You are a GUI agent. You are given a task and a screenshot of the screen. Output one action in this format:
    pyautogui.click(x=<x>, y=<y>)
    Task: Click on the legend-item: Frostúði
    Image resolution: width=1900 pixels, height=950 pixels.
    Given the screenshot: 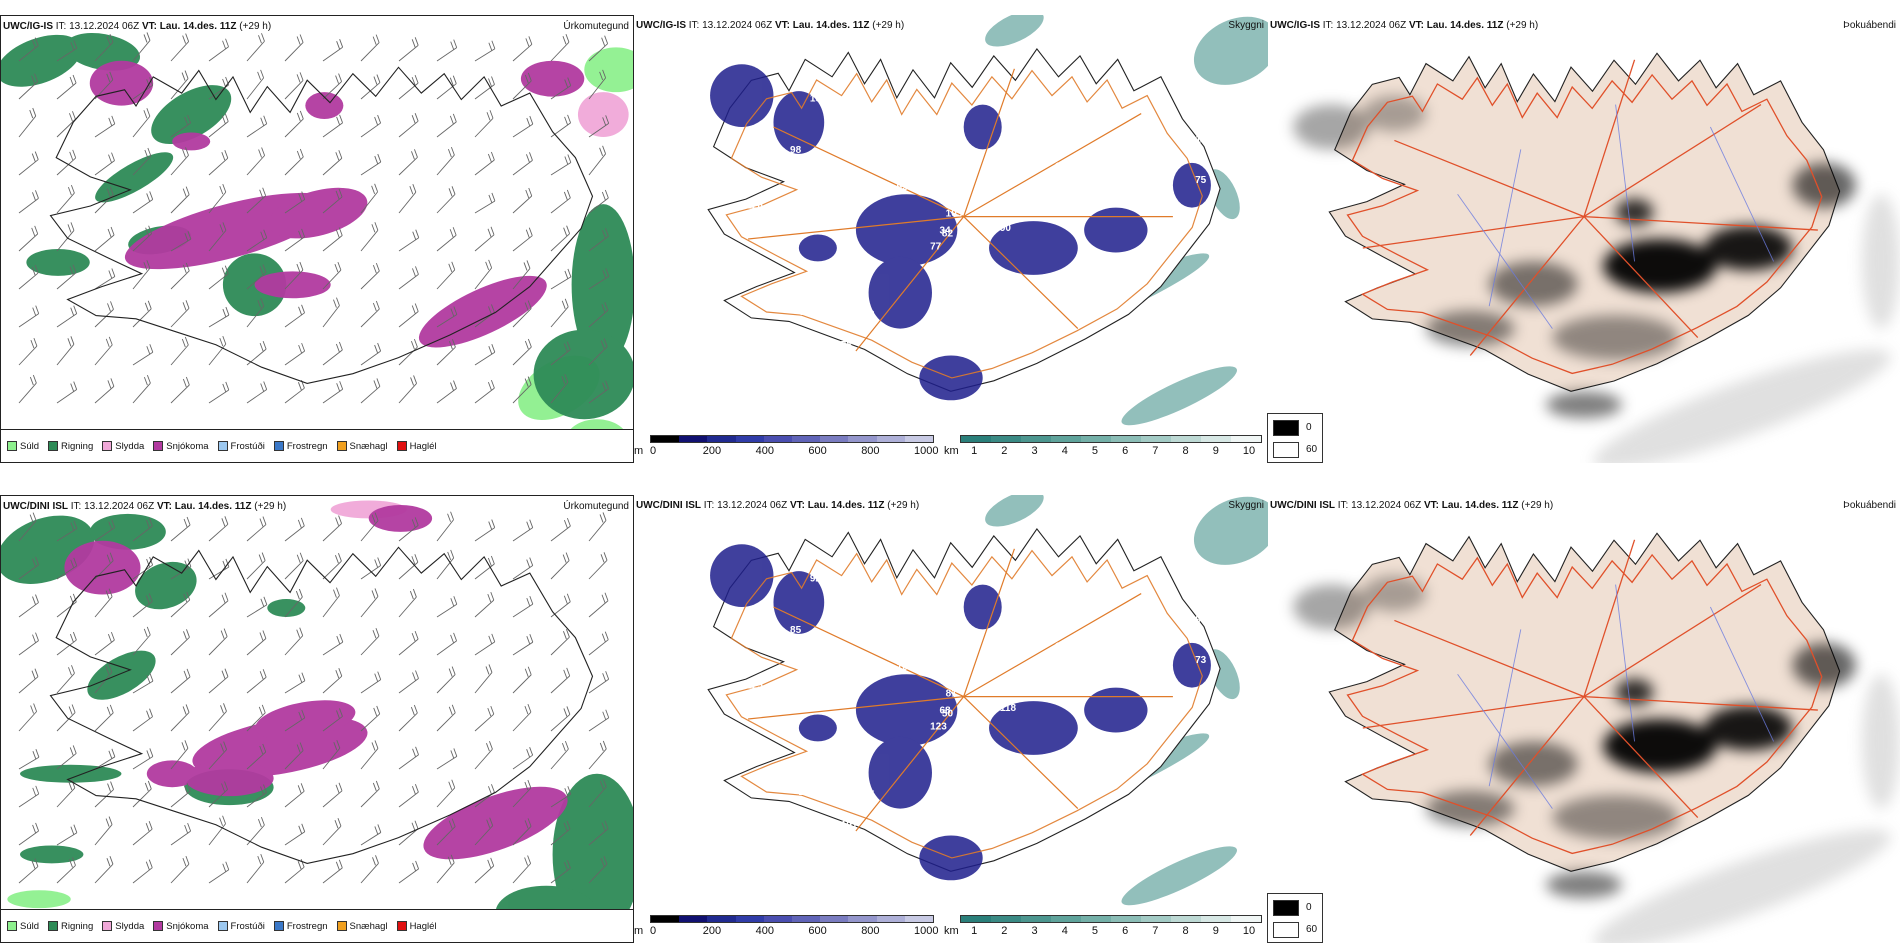 What is the action you would take?
    pyautogui.click(x=241, y=926)
    